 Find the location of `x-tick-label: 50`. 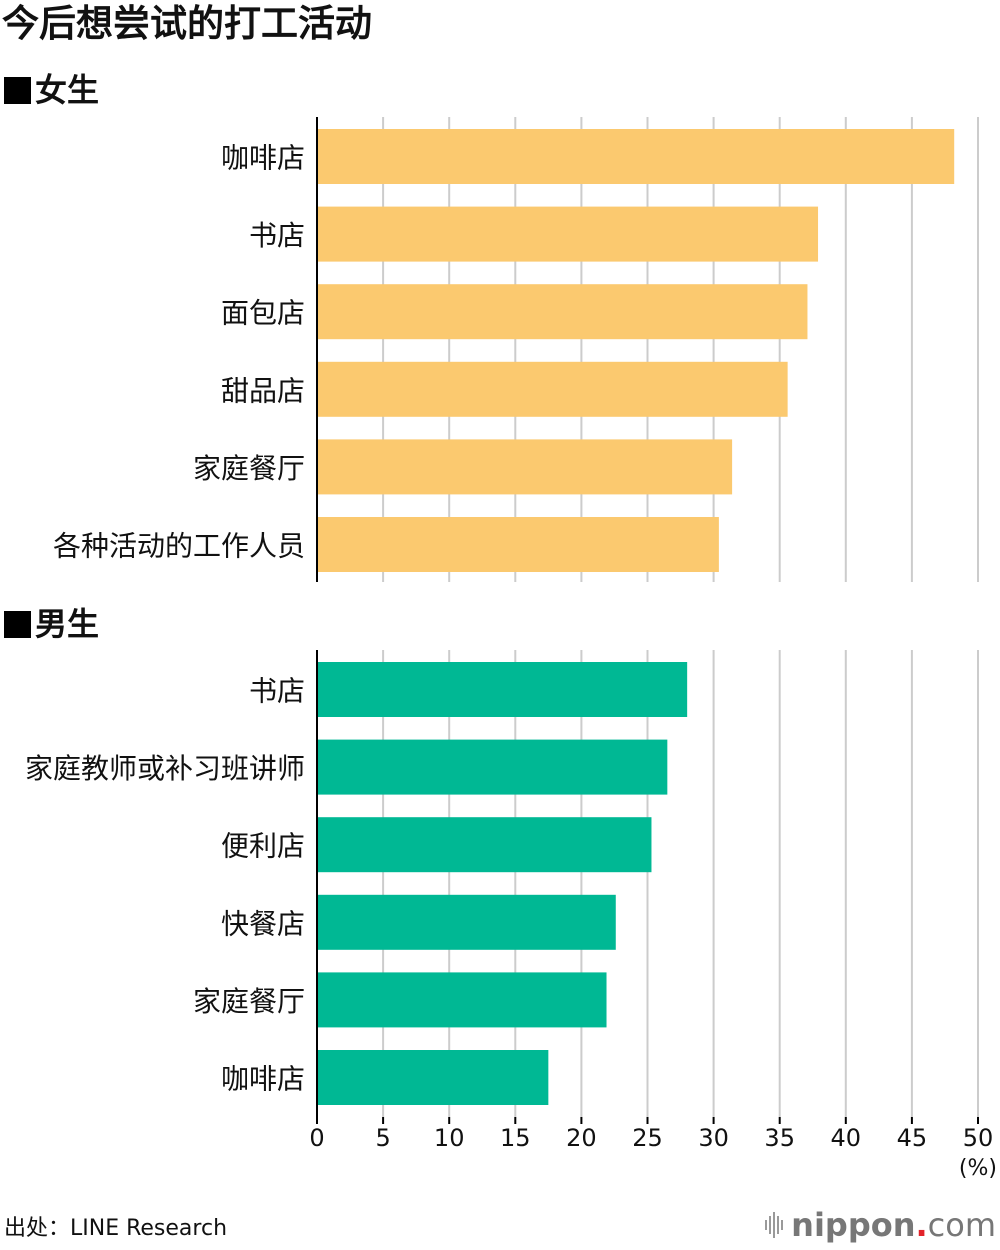

x-tick-label: 50 is located at coordinates (978, 1138).